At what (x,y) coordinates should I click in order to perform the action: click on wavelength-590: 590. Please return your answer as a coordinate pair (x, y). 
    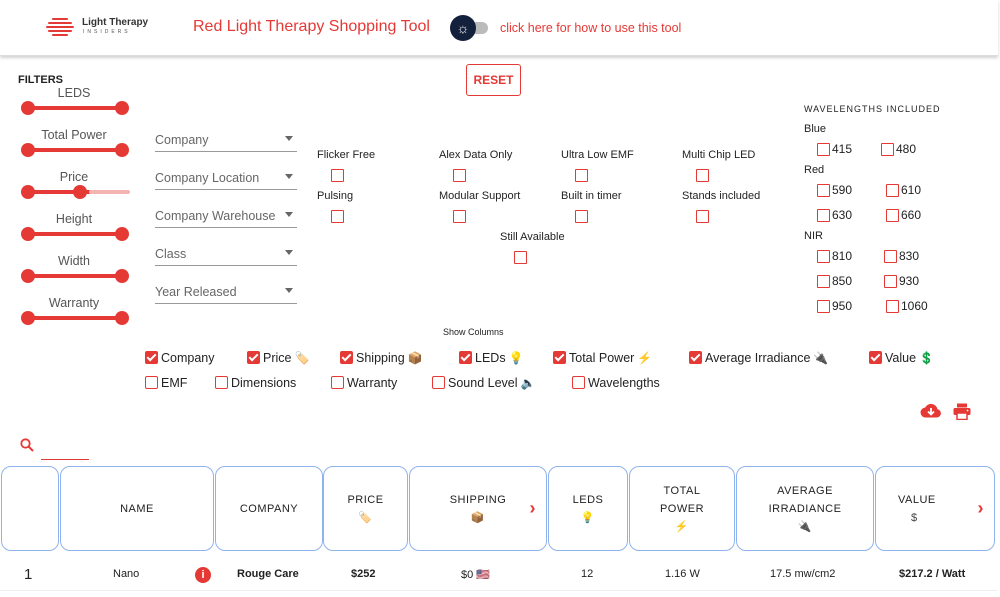
    Looking at the image, I should click on (834, 190).